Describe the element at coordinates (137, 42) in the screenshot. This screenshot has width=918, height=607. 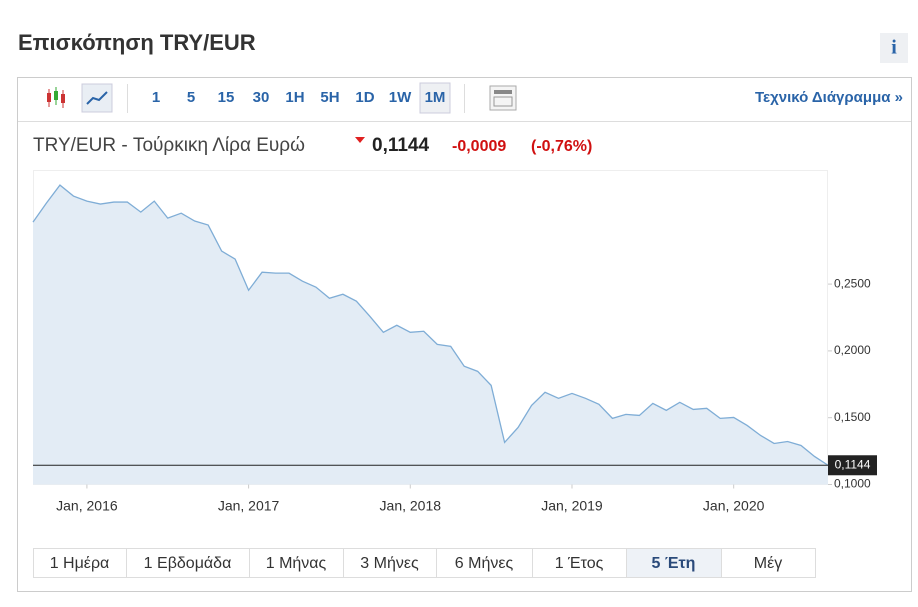
I see `page-title: Επισκόπηση TRY/EUR` at that location.